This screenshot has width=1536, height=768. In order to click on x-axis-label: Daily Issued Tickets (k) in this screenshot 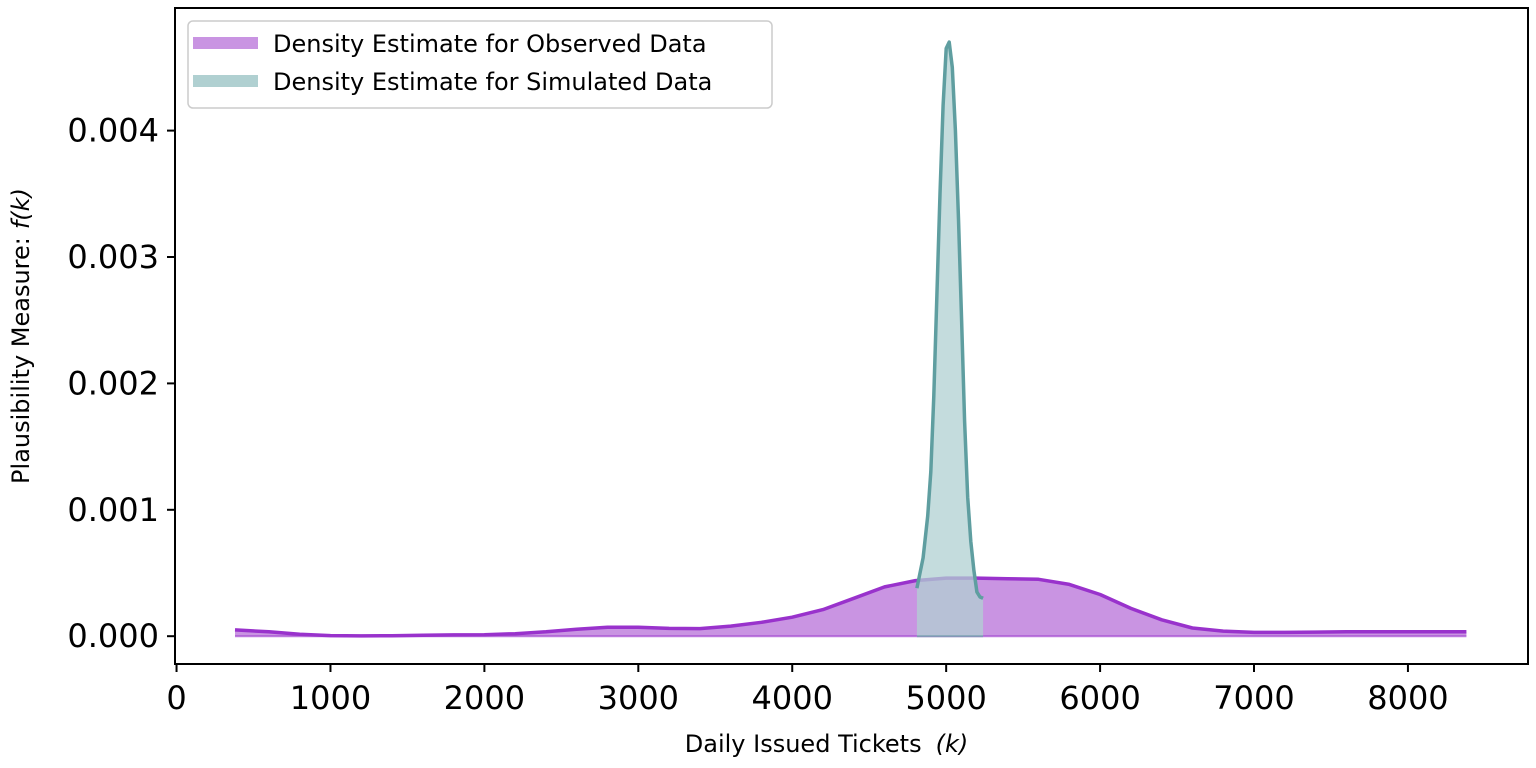, I will do `click(826, 744)`.